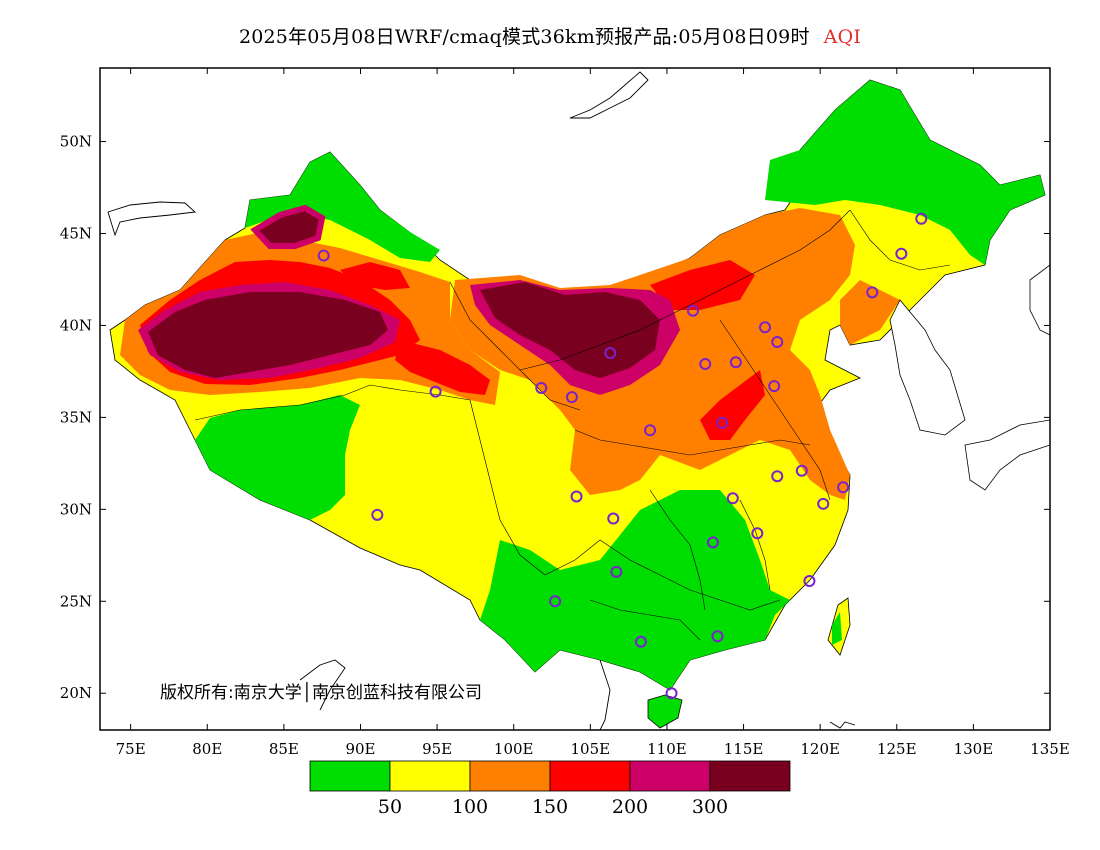 This screenshot has height=850, width=1100. What do you see at coordinates (755, 545) in the screenshot?
I see `border-jiangxi` at bounding box center [755, 545].